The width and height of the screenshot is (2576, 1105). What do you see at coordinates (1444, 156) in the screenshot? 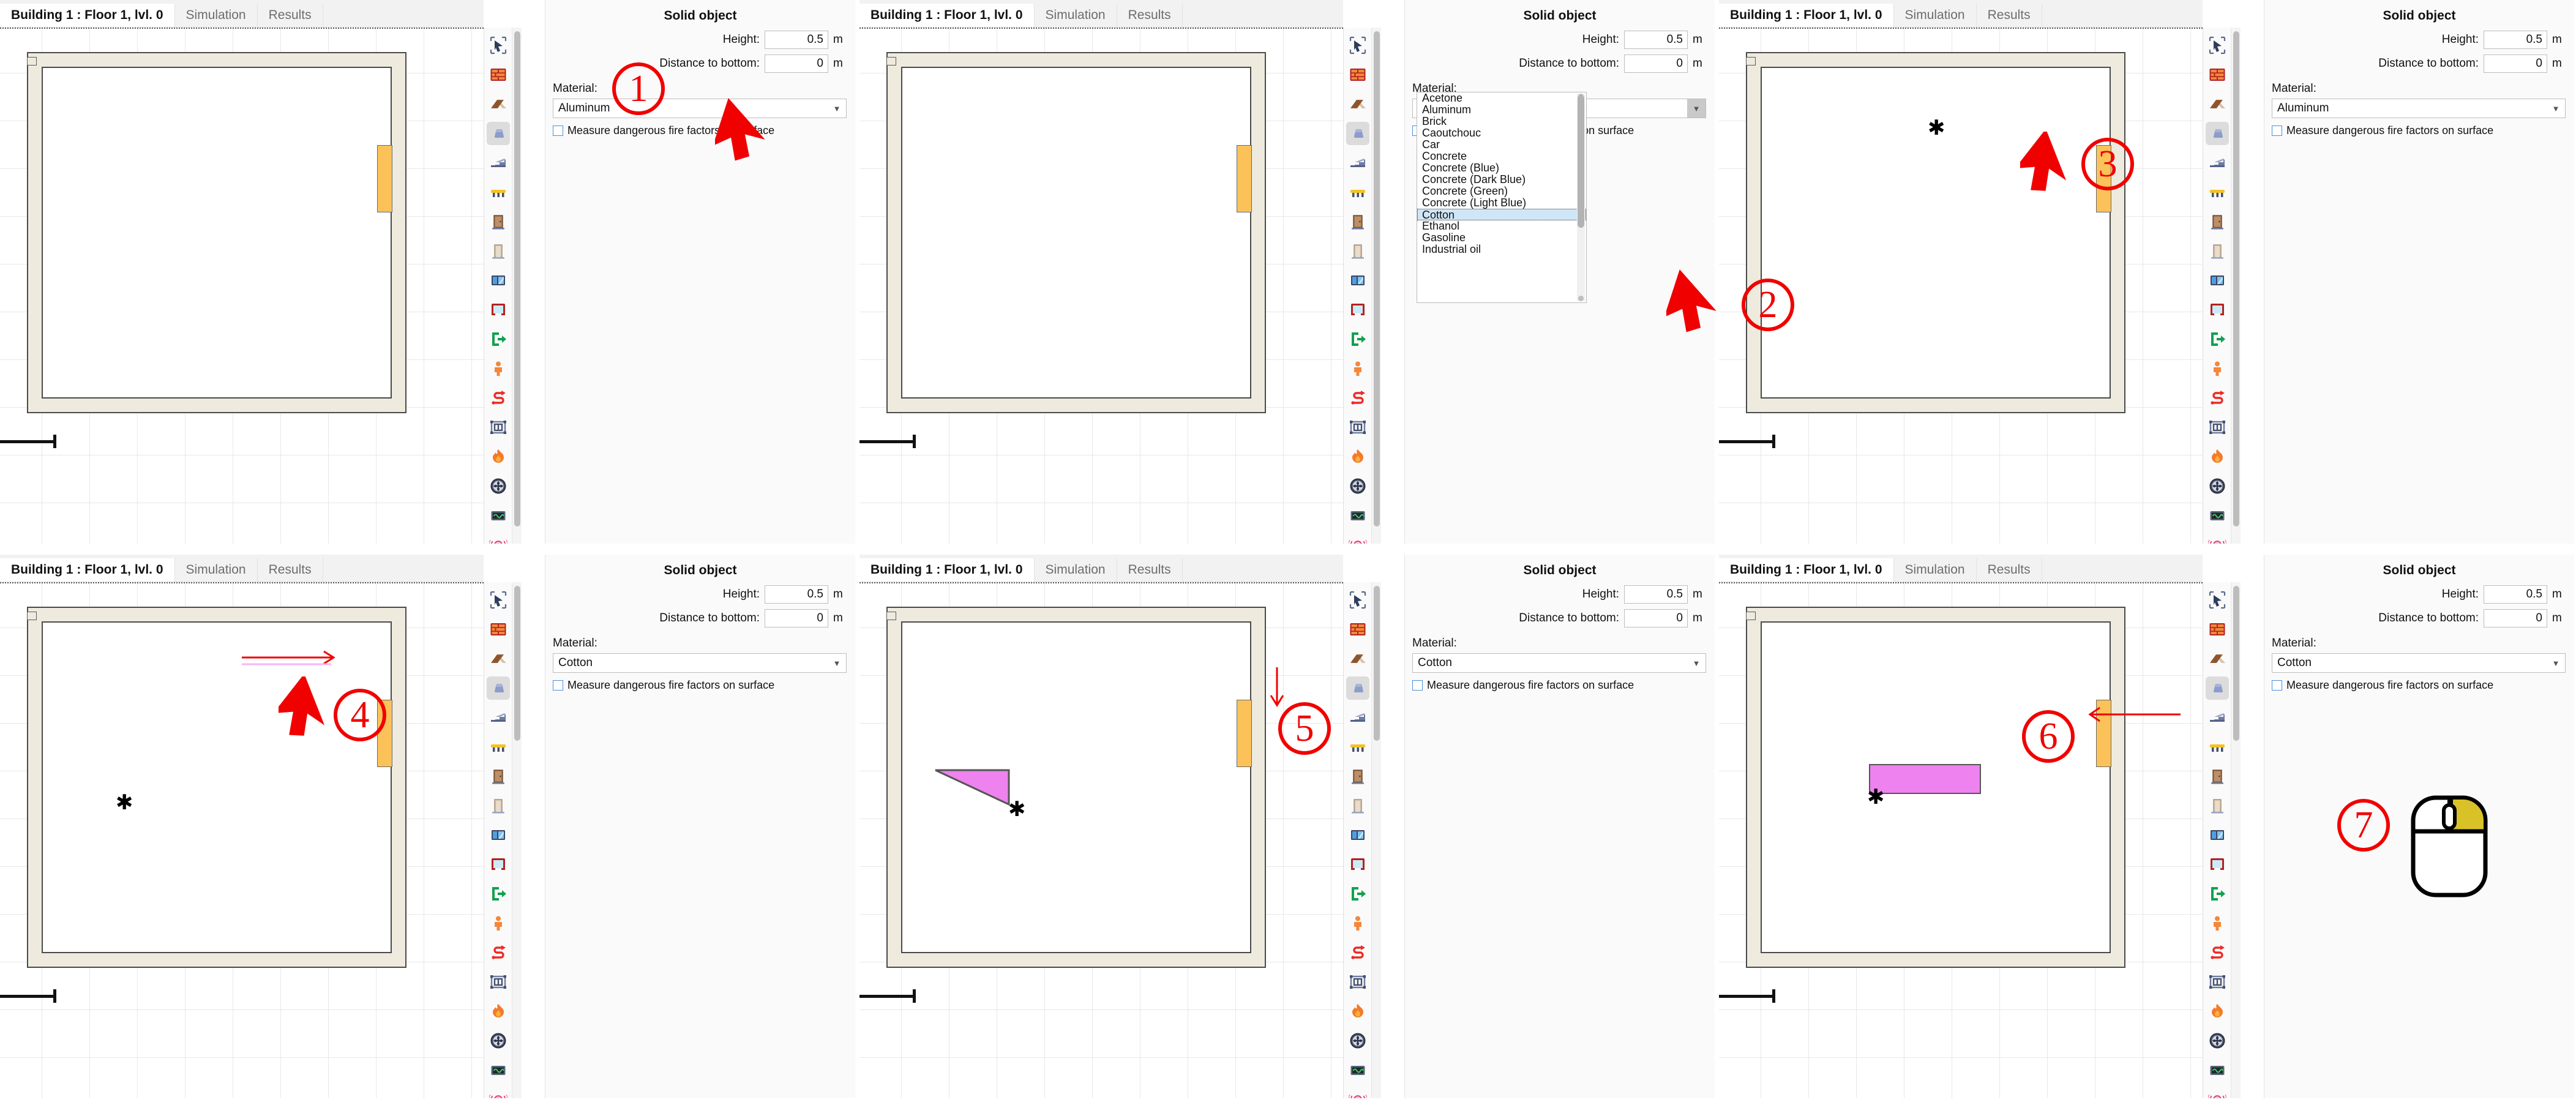
I see `dropdown-option: Concrete` at bounding box center [1444, 156].